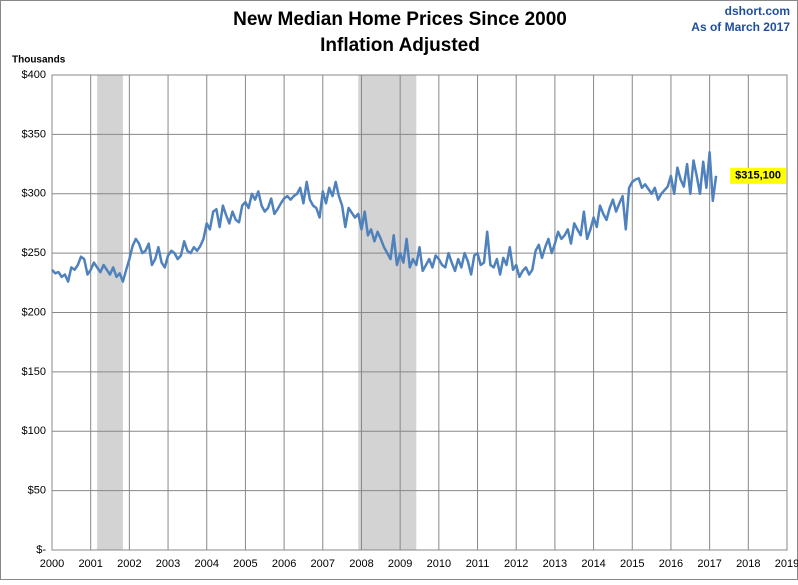 The image size is (798, 585). Describe the element at coordinates (516, 564) in the screenshot. I see `x-tick-label: 2012` at that location.